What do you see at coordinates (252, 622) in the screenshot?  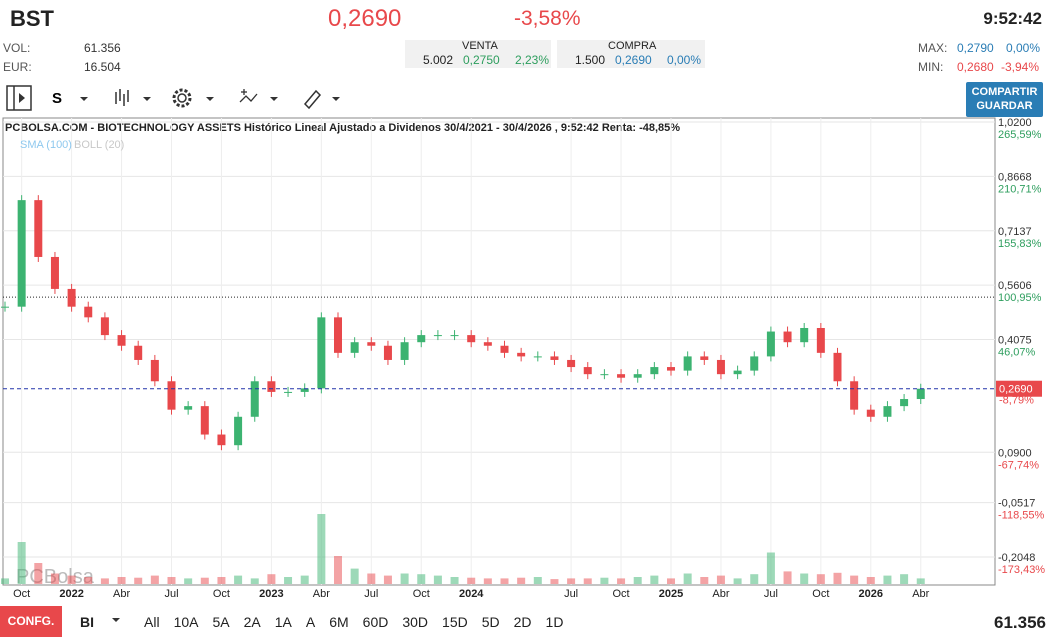 I see `range-option: 2A` at bounding box center [252, 622].